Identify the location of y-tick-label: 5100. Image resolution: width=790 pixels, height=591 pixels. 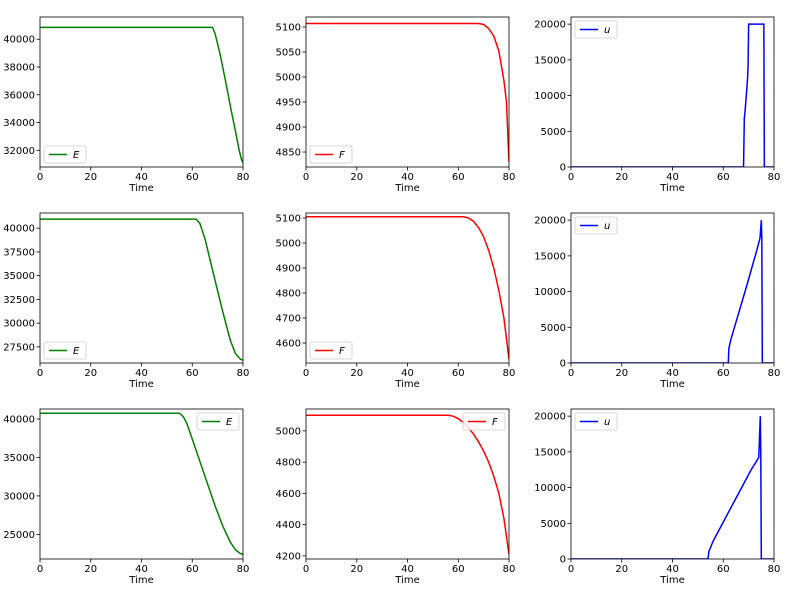
(288, 219).